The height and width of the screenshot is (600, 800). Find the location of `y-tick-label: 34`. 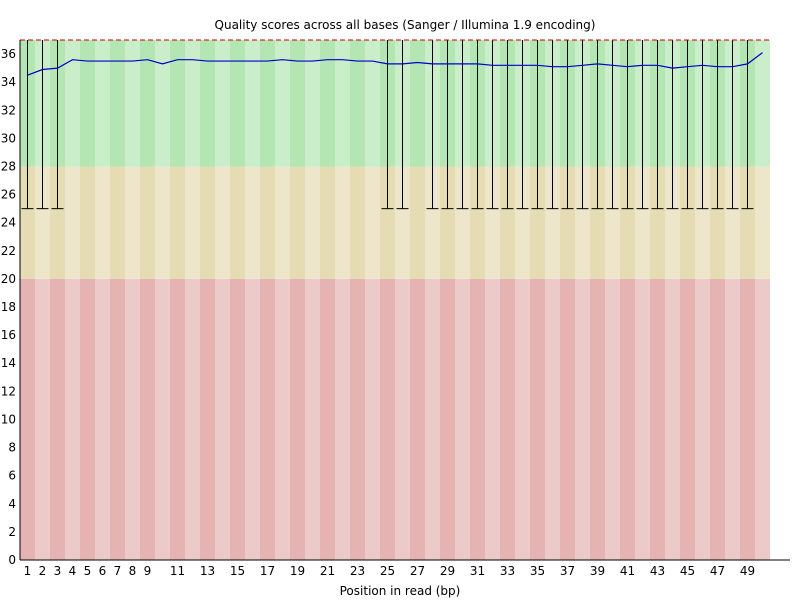

y-tick-label: 34 is located at coordinates (8, 82).